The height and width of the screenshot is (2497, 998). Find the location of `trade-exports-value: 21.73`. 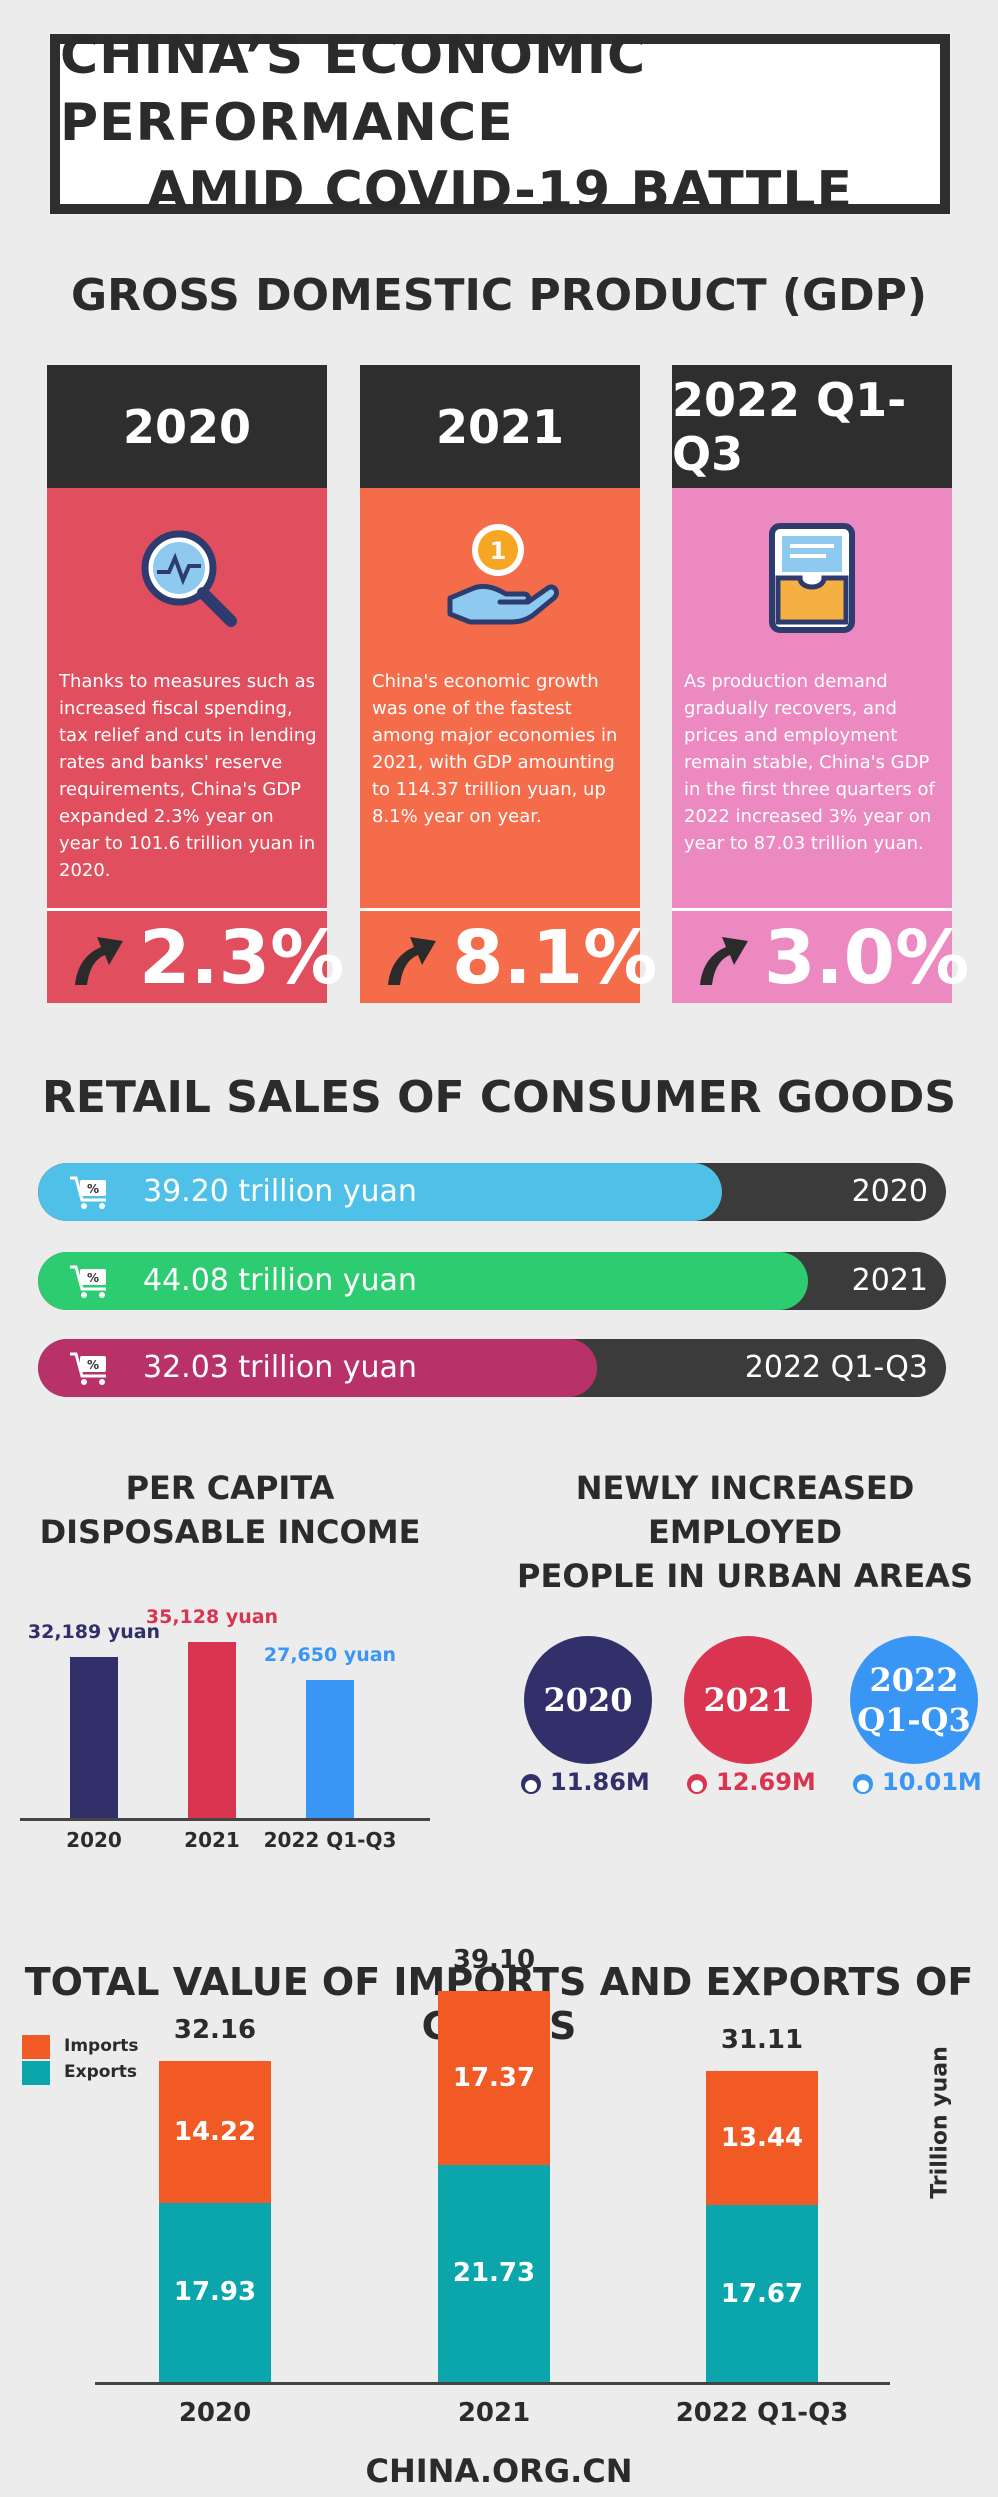

trade-exports-value: 21.73 is located at coordinates (494, 2273).